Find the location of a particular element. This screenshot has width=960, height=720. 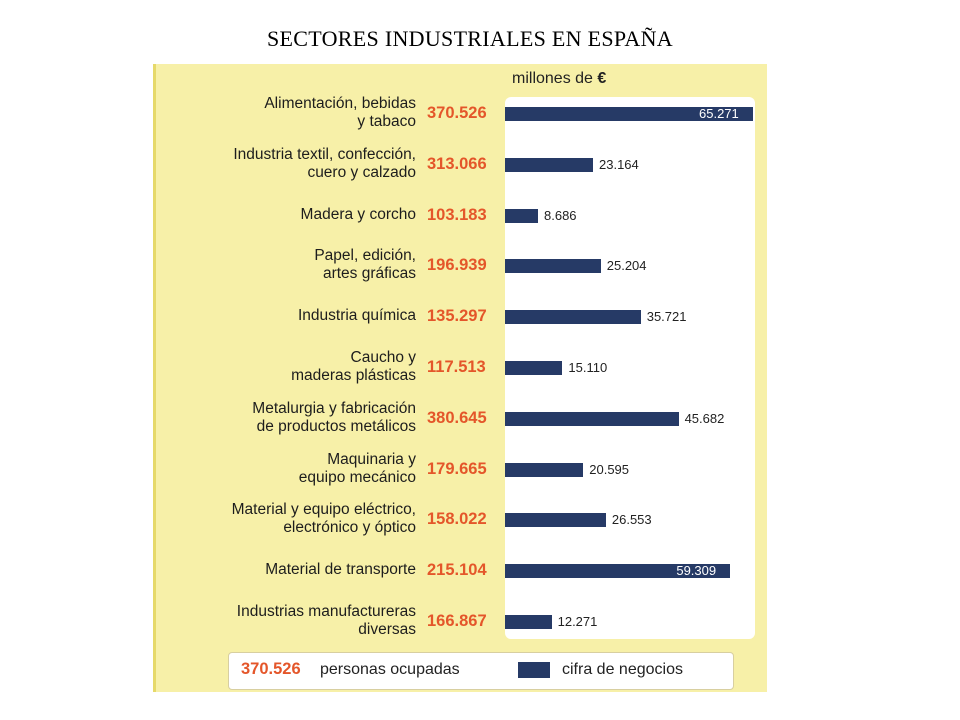

category-label: Maquinaria y equipo mecánico is located at coordinates (357, 469).